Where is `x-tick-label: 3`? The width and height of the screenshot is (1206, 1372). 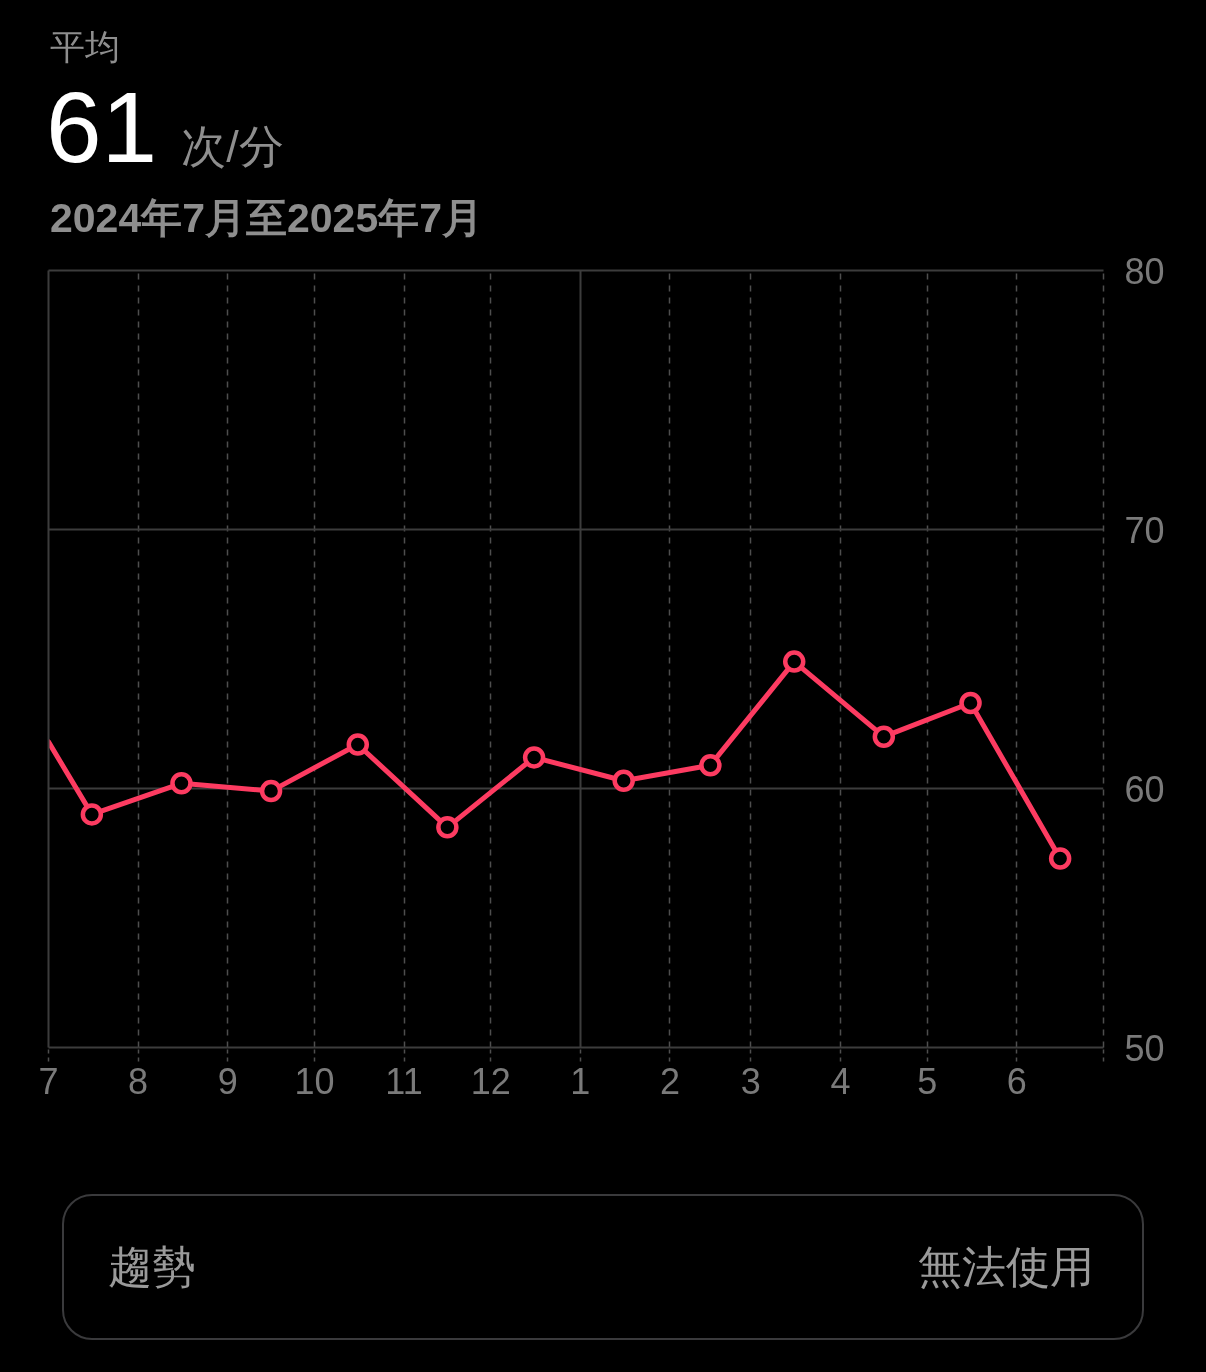 x-tick-label: 3 is located at coordinates (750, 1081).